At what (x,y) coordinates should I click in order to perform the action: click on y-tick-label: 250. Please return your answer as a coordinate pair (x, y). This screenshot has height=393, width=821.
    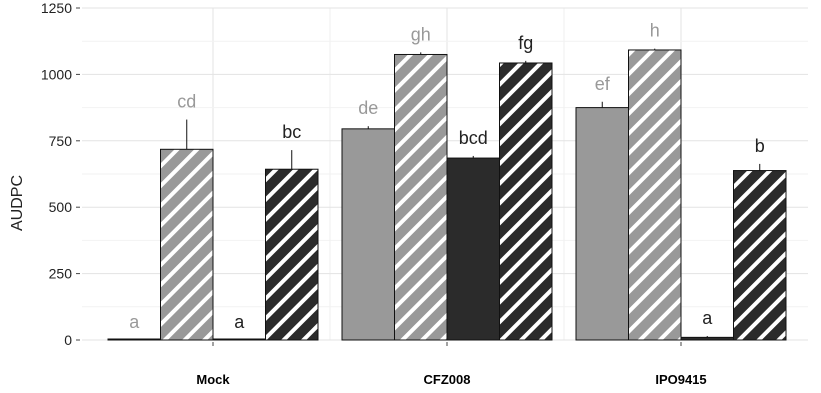
    Looking at the image, I should click on (61, 274).